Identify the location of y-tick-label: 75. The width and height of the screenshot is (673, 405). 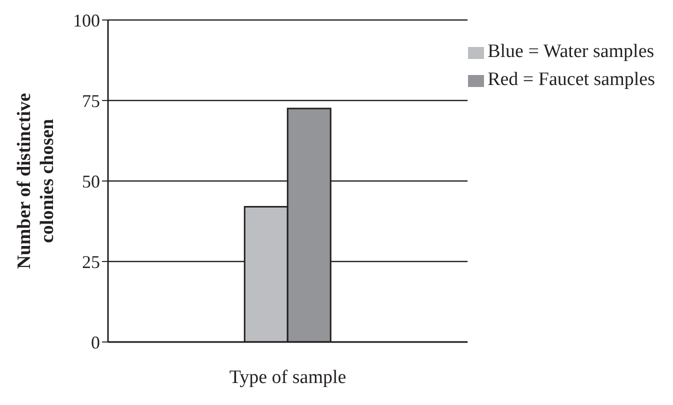
(91, 100).